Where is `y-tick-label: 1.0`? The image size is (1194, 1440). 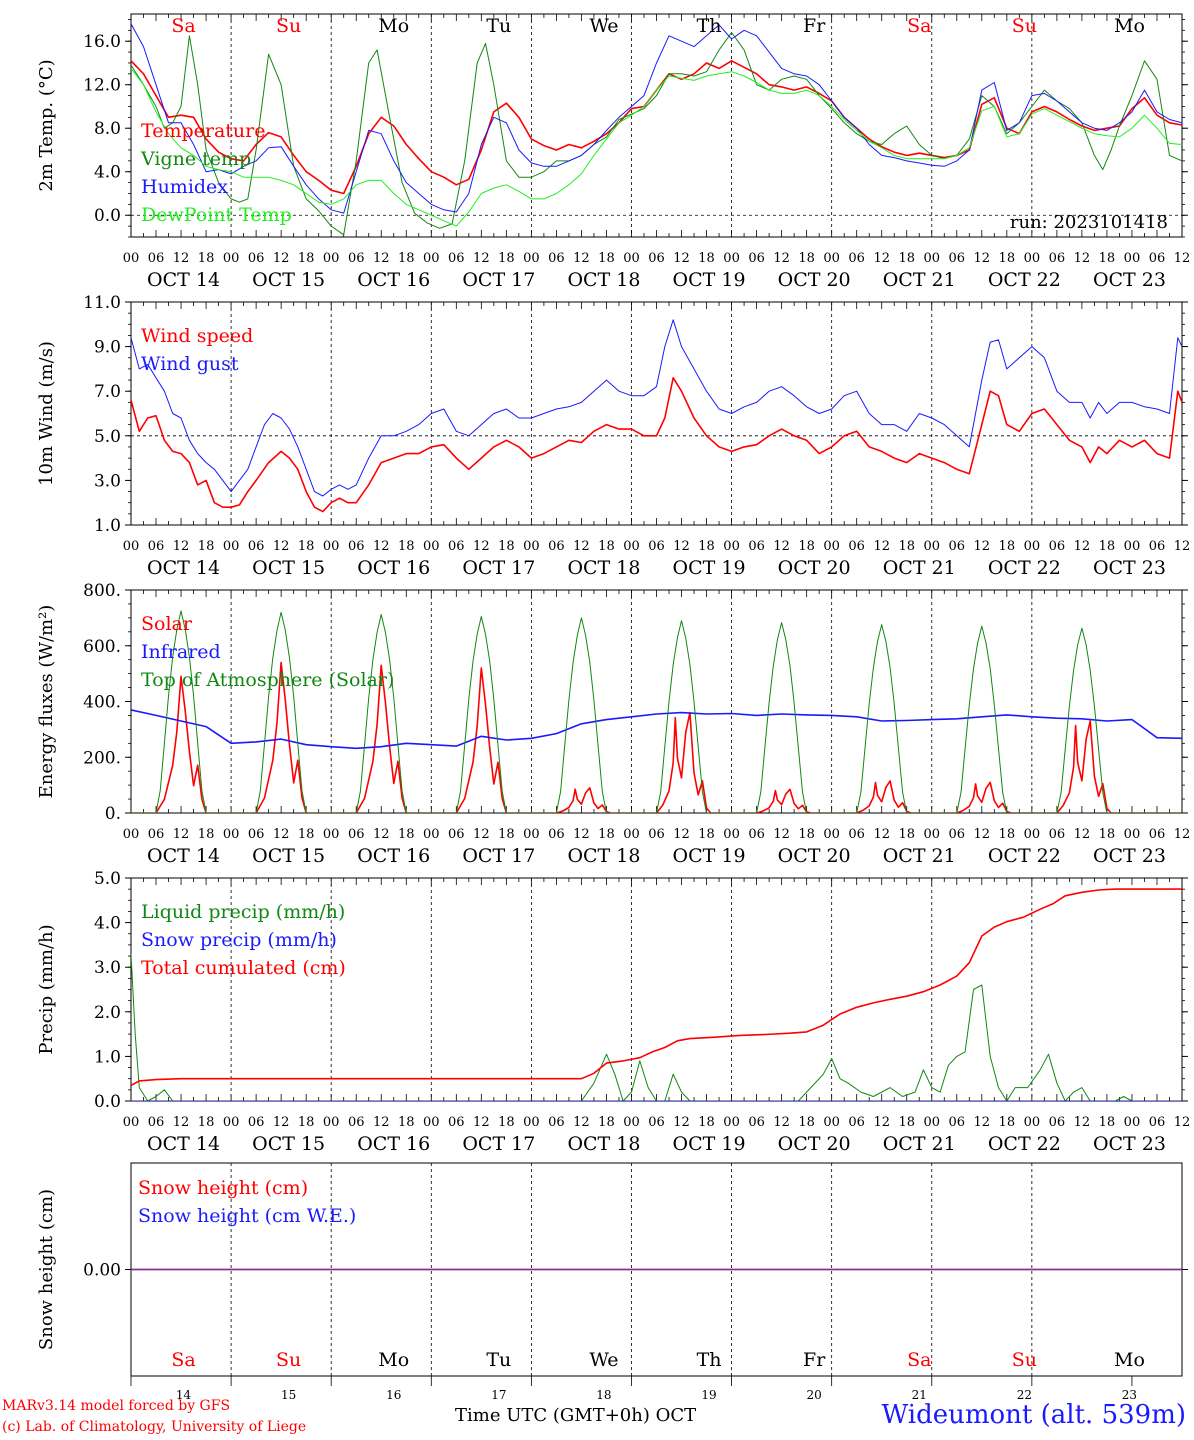
y-tick-label: 1.0 is located at coordinates (107, 526).